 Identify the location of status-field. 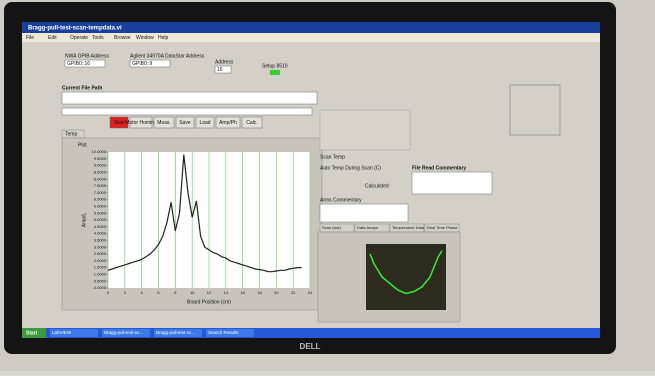
(187, 111).